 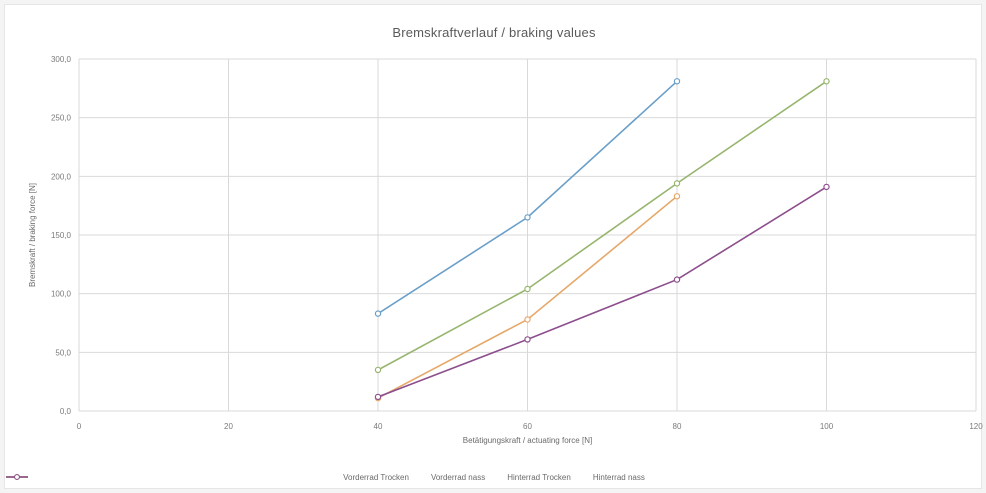 I want to click on legend-item-hinterrad-nass: Hinterrad nass, so click(x=325, y=477).